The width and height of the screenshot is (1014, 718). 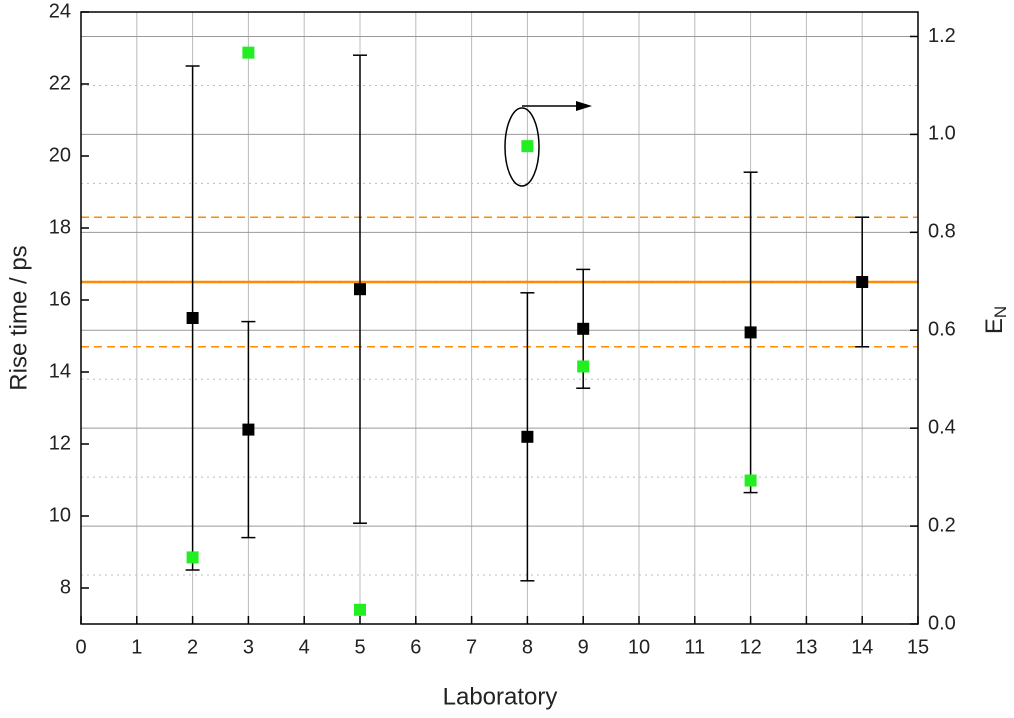 I want to click on x-tick-label: 9, so click(x=583, y=647).